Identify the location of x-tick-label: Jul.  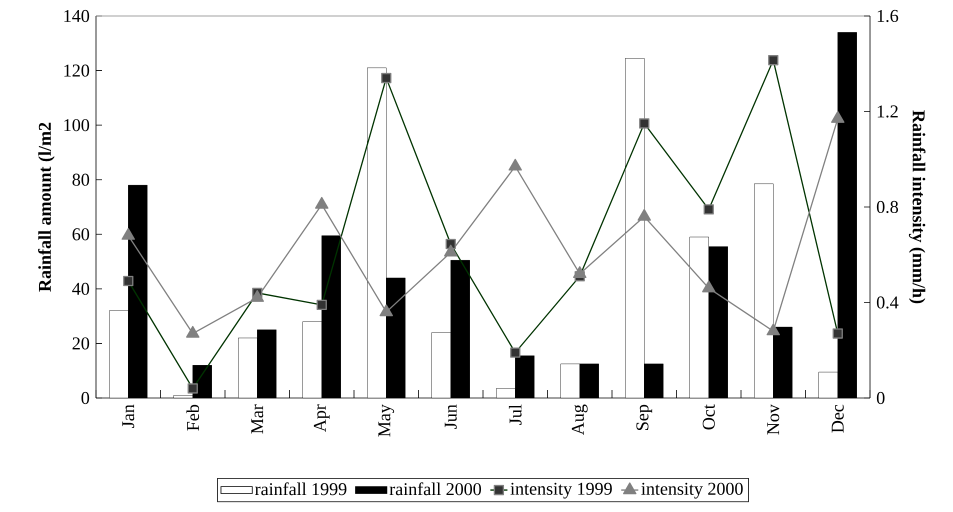
(515, 414).